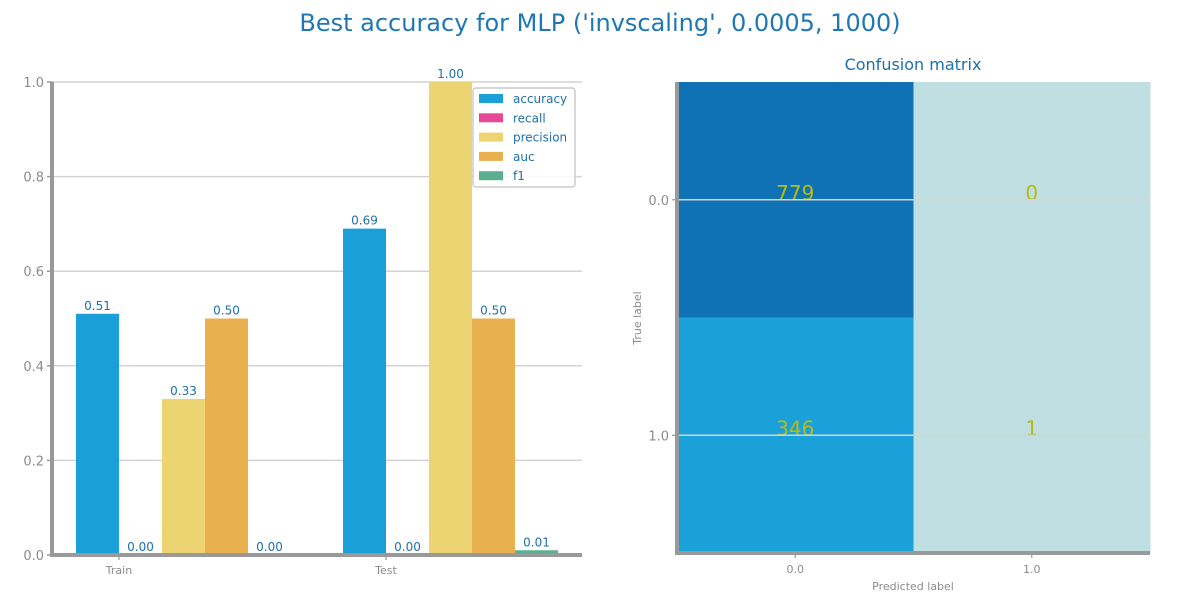 The height and width of the screenshot is (600, 1200). I want to click on cm-cell-value: 0, so click(1031, 193).